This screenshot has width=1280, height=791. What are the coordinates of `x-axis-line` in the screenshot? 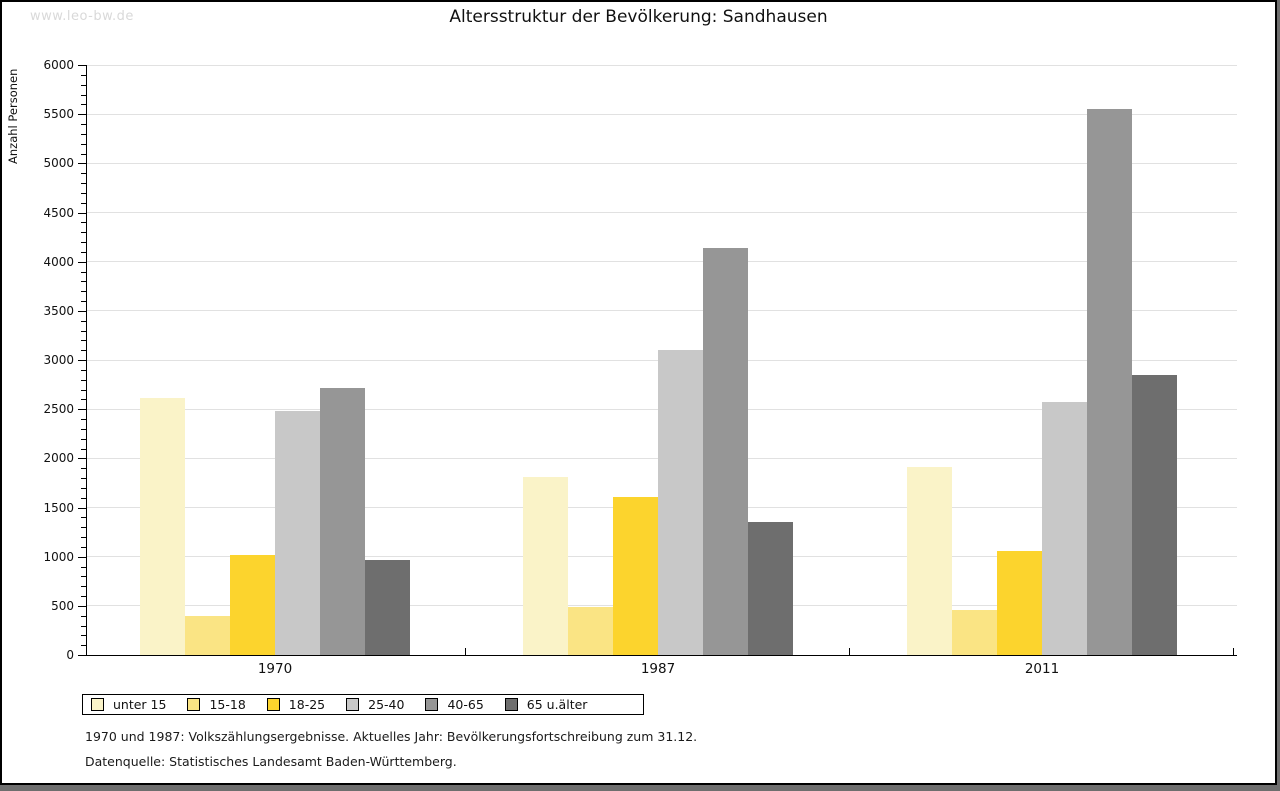 It's located at (661, 655).